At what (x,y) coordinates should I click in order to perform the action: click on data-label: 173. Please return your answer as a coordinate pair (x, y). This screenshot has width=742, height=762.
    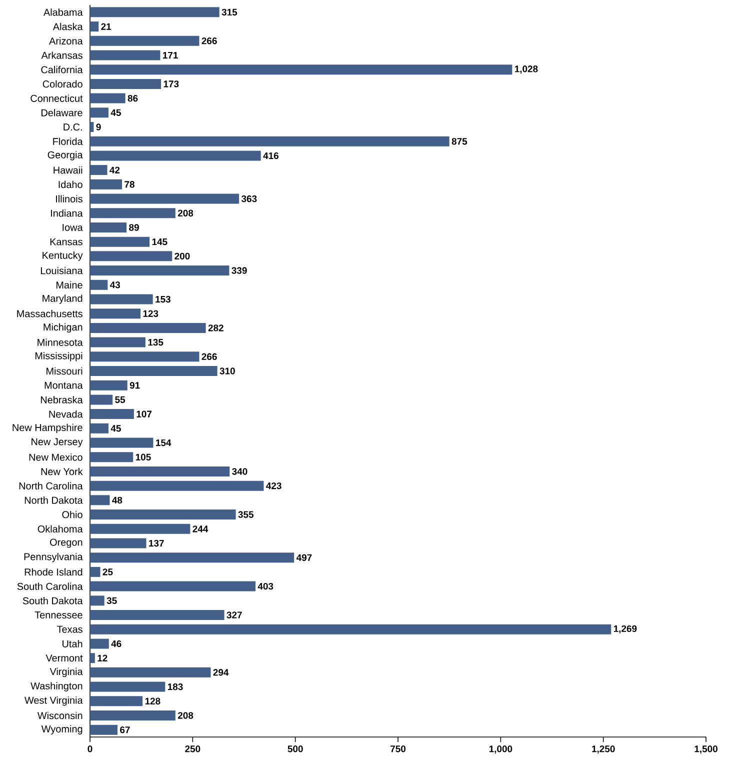
    Looking at the image, I should click on (171, 84).